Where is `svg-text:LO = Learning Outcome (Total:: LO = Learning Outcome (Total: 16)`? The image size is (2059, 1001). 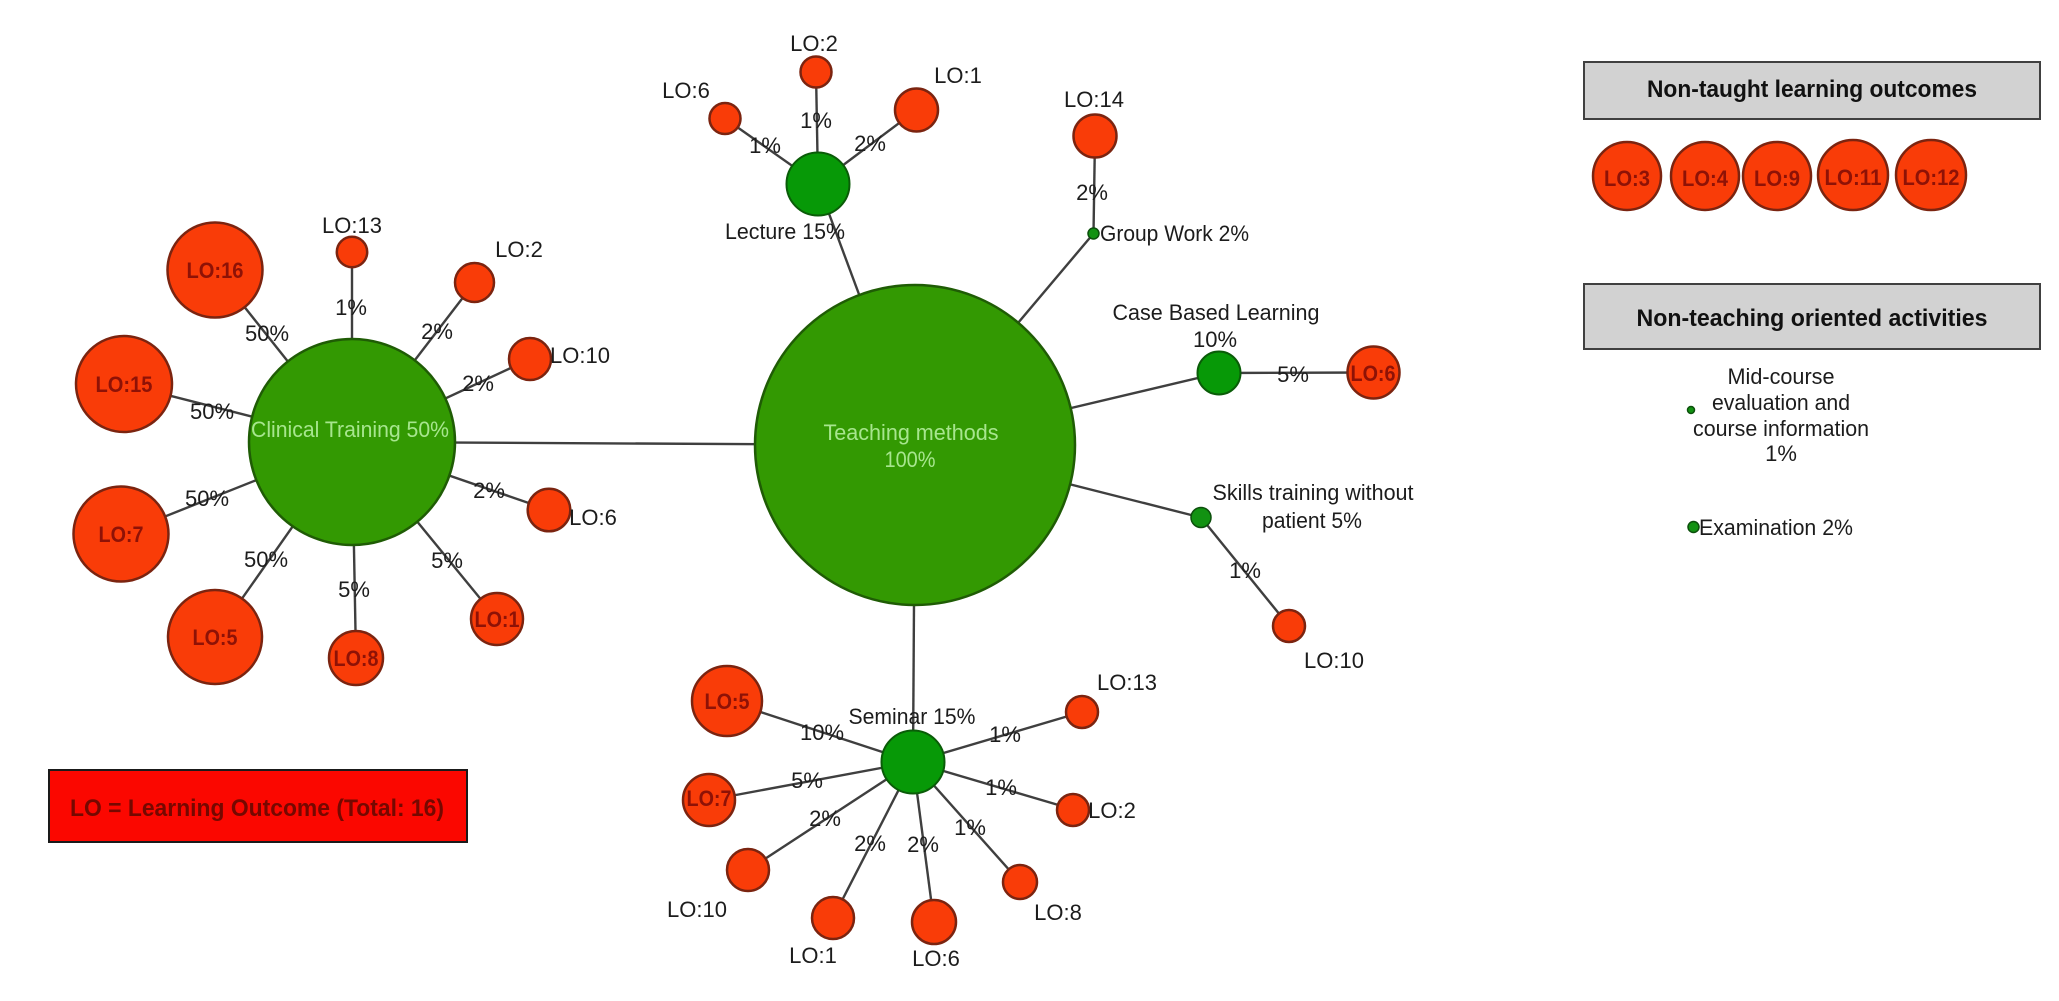 svg-text:LO = Learning Outcome (Total:: LO = Learning Outcome (Total: 16) is located at coordinates (257, 808).